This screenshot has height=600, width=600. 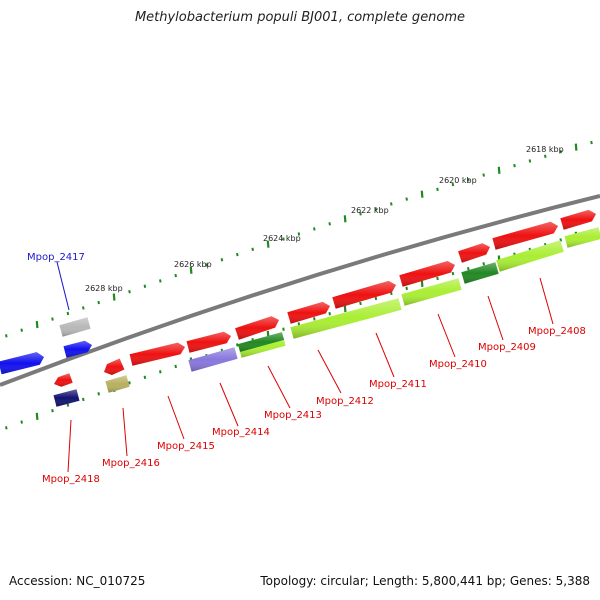 I want to click on cds-mpop-2408-shading, so click(x=578, y=219).